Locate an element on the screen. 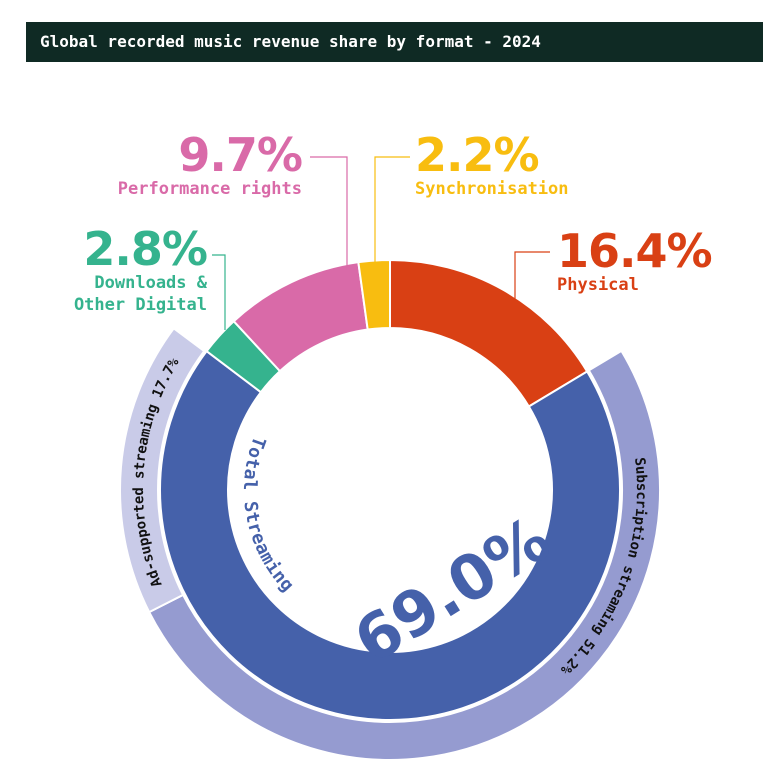  segment-label: 16.4% Physical is located at coordinates (635, 260).